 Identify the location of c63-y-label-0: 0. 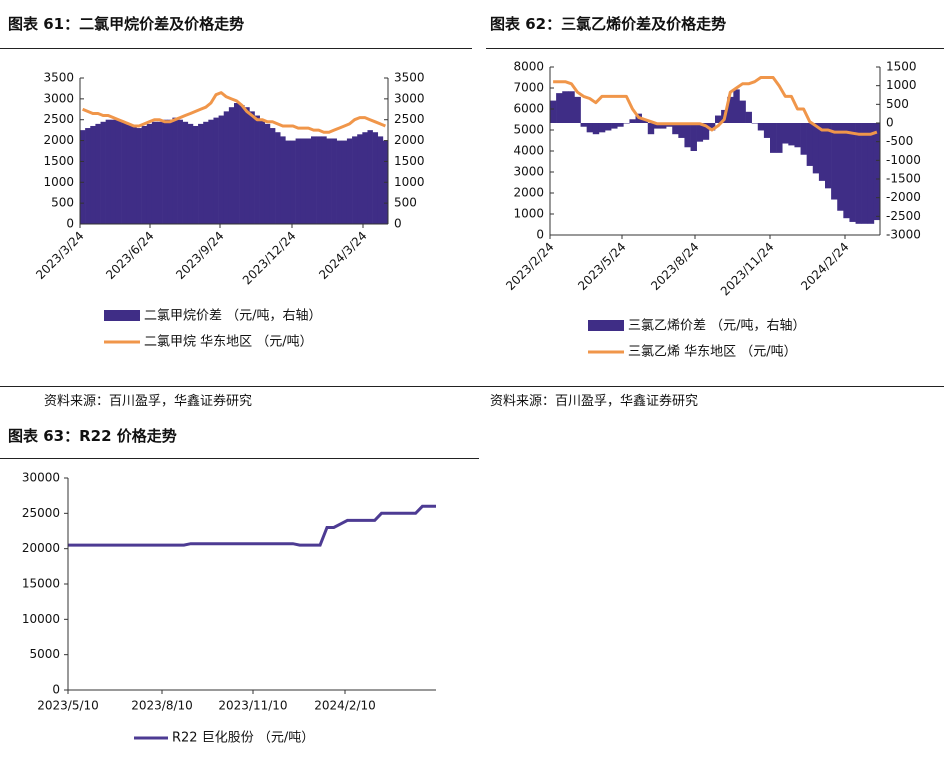
(56, 690).